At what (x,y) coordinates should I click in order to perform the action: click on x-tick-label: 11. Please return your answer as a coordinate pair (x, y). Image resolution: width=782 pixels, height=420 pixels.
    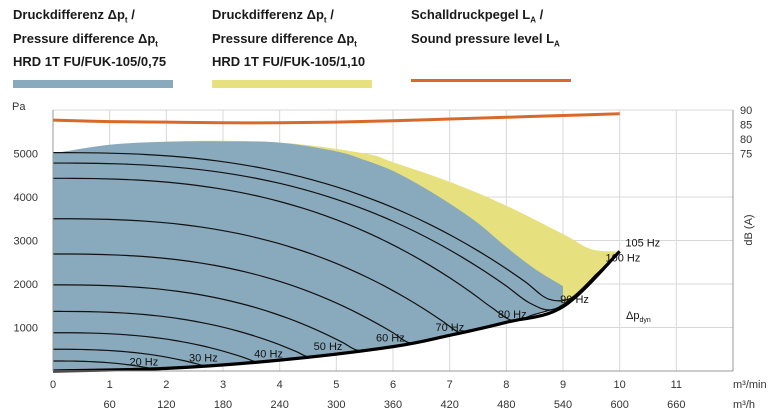
    Looking at the image, I should click on (676, 385).